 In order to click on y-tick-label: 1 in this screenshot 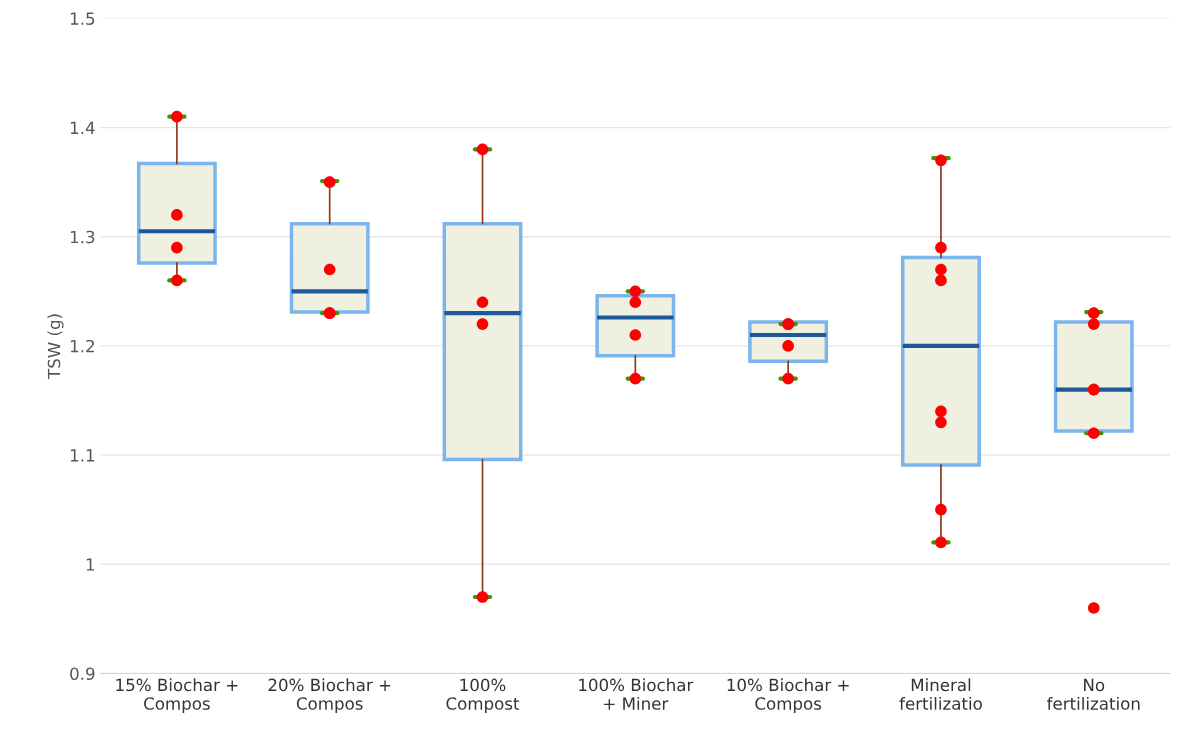, I will do `click(90, 564)`.